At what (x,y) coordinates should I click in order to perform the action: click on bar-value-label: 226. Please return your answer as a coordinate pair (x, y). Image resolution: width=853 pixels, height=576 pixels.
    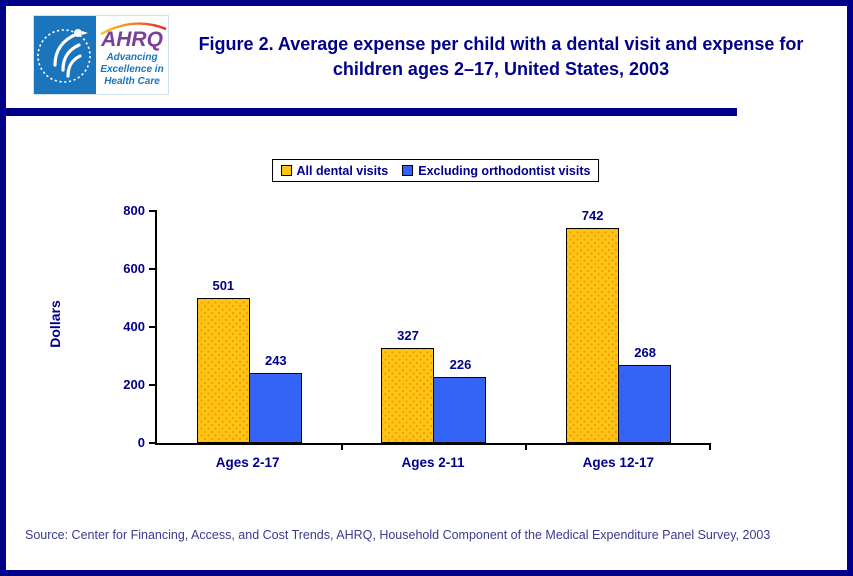
    Looking at the image, I should click on (460, 364).